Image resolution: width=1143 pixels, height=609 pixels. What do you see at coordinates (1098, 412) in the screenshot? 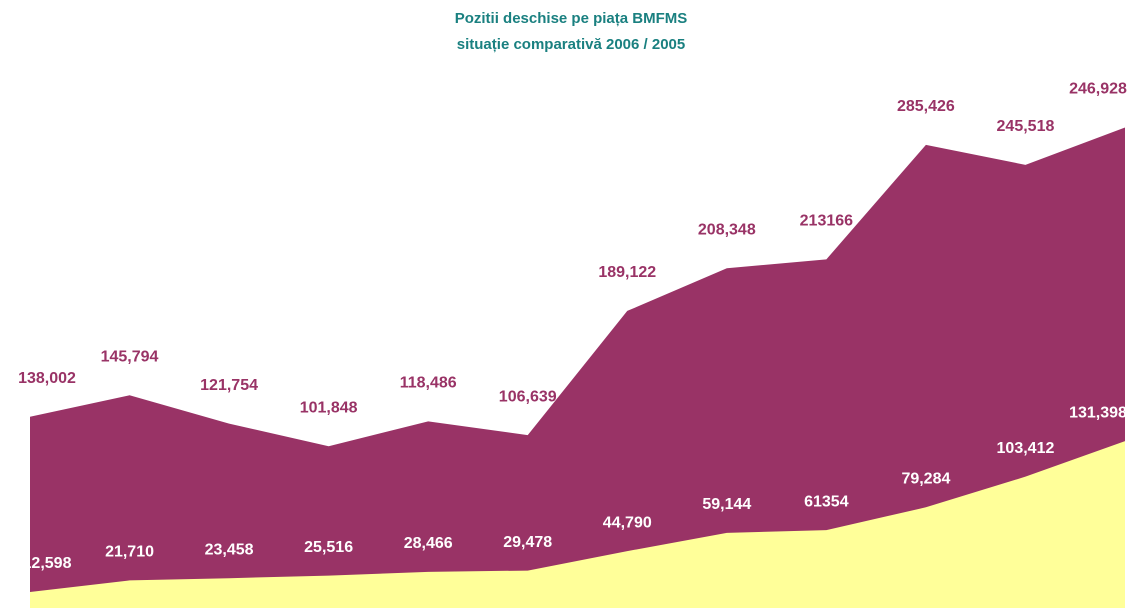
I see `data-label: 131,398` at bounding box center [1098, 412].